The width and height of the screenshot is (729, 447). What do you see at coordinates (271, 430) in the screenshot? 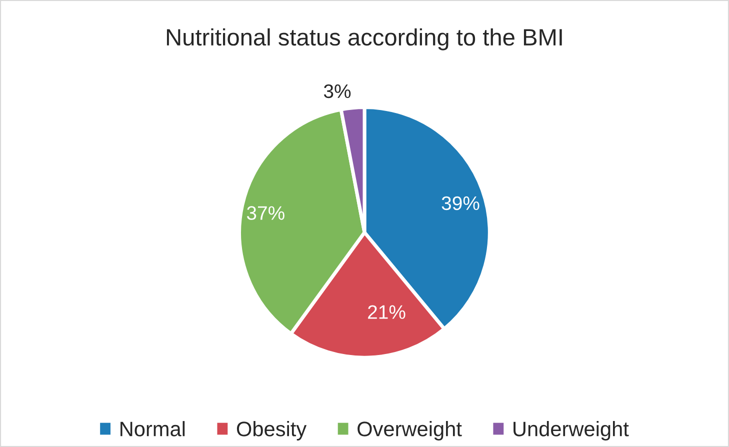
I see `legend-label: Obesity` at bounding box center [271, 430].